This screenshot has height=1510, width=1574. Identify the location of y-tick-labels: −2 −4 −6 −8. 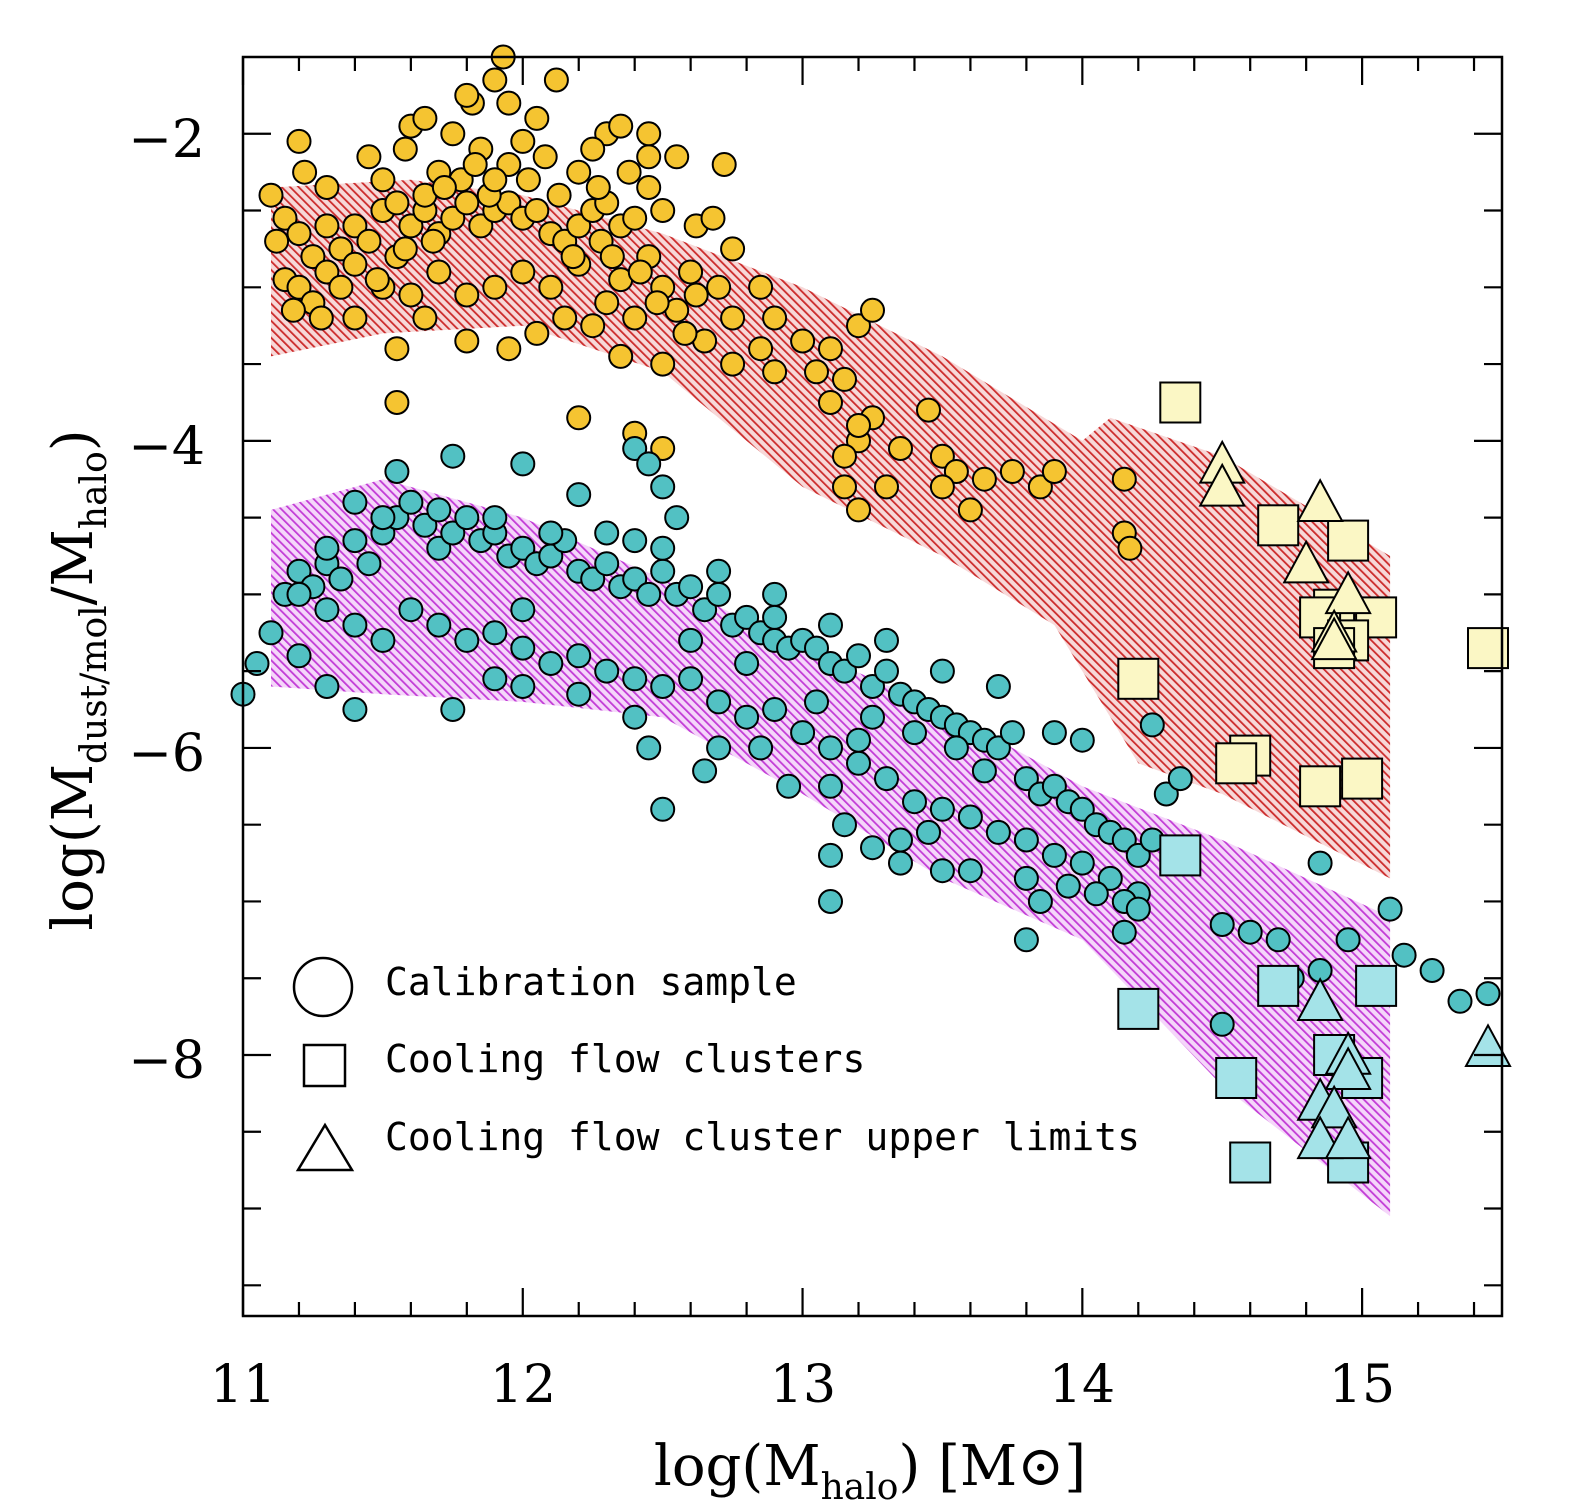
(166, 600).